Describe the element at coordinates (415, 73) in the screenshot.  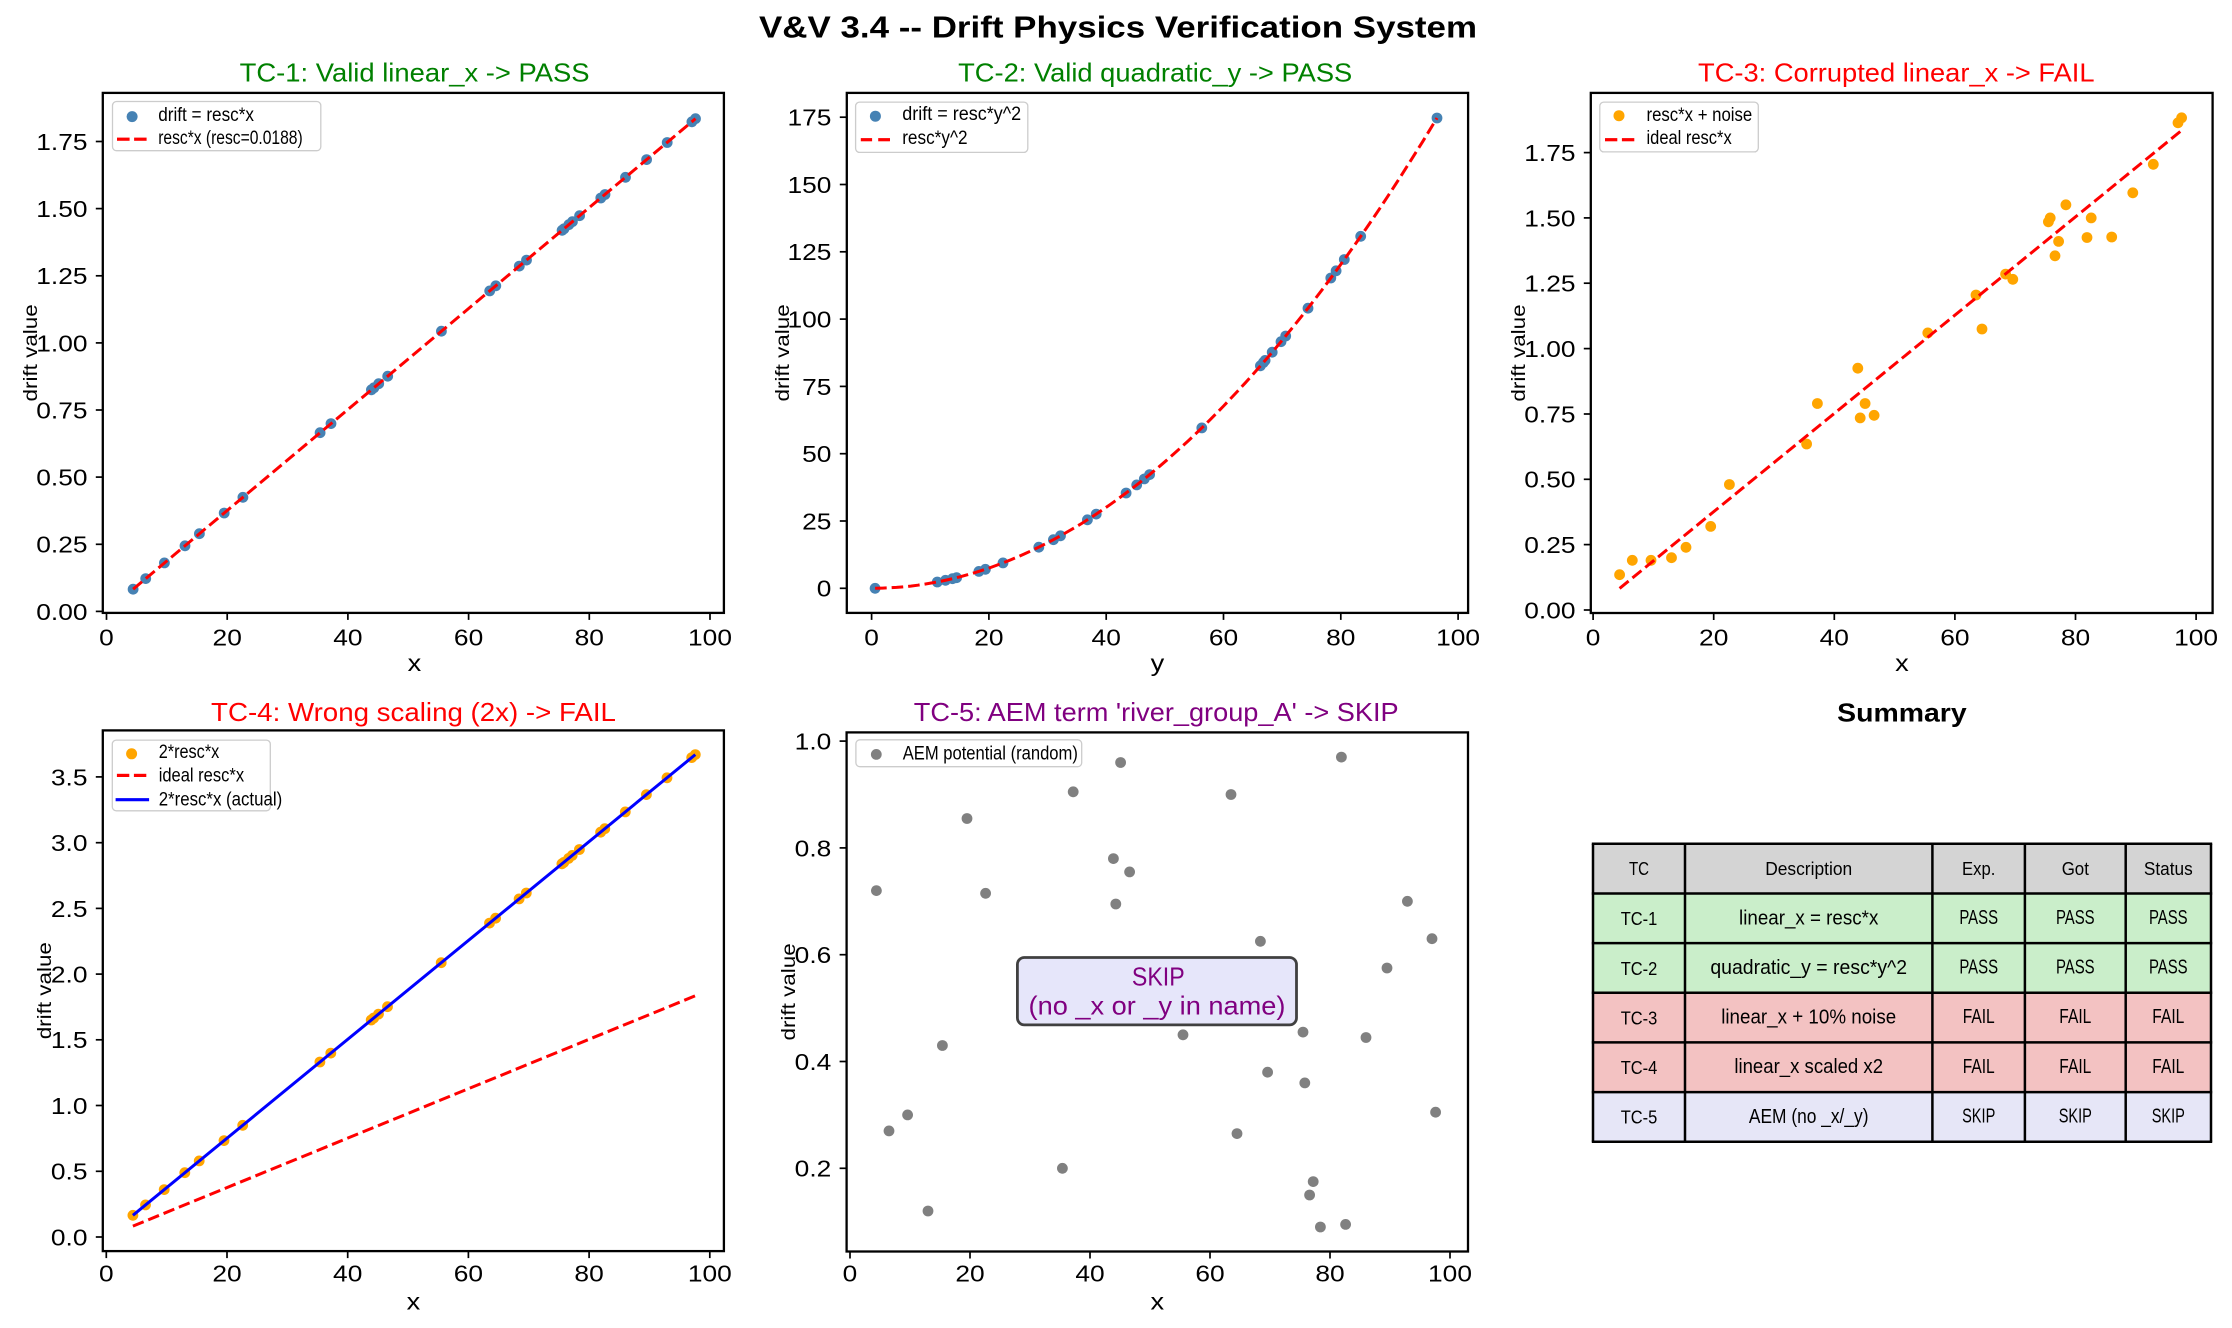
I see `svg-text: TC-1: Valid linear_x -> PASS` at that location.